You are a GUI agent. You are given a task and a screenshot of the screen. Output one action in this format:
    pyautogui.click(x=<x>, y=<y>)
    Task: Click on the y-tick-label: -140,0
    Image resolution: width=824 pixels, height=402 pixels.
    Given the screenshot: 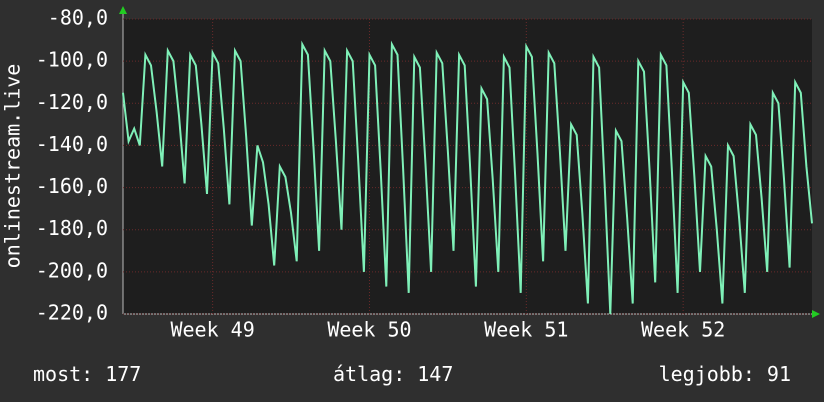 What is the action you would take?
    pyautogui.click(x=72, y=144)
    